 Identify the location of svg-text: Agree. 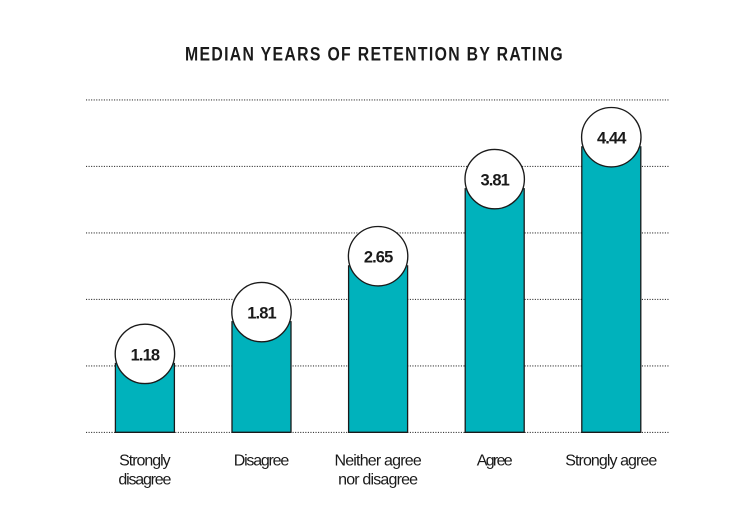
(495, 461).